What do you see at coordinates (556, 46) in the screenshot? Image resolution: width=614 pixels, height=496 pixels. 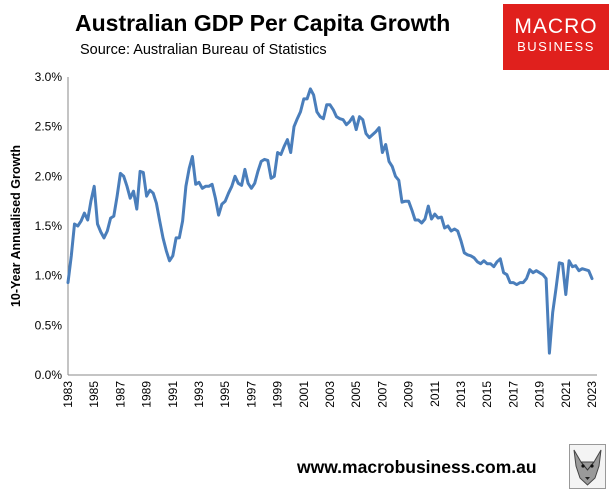 I see `logo-line-2: BUSINESS` at bounding box center [556, 46].